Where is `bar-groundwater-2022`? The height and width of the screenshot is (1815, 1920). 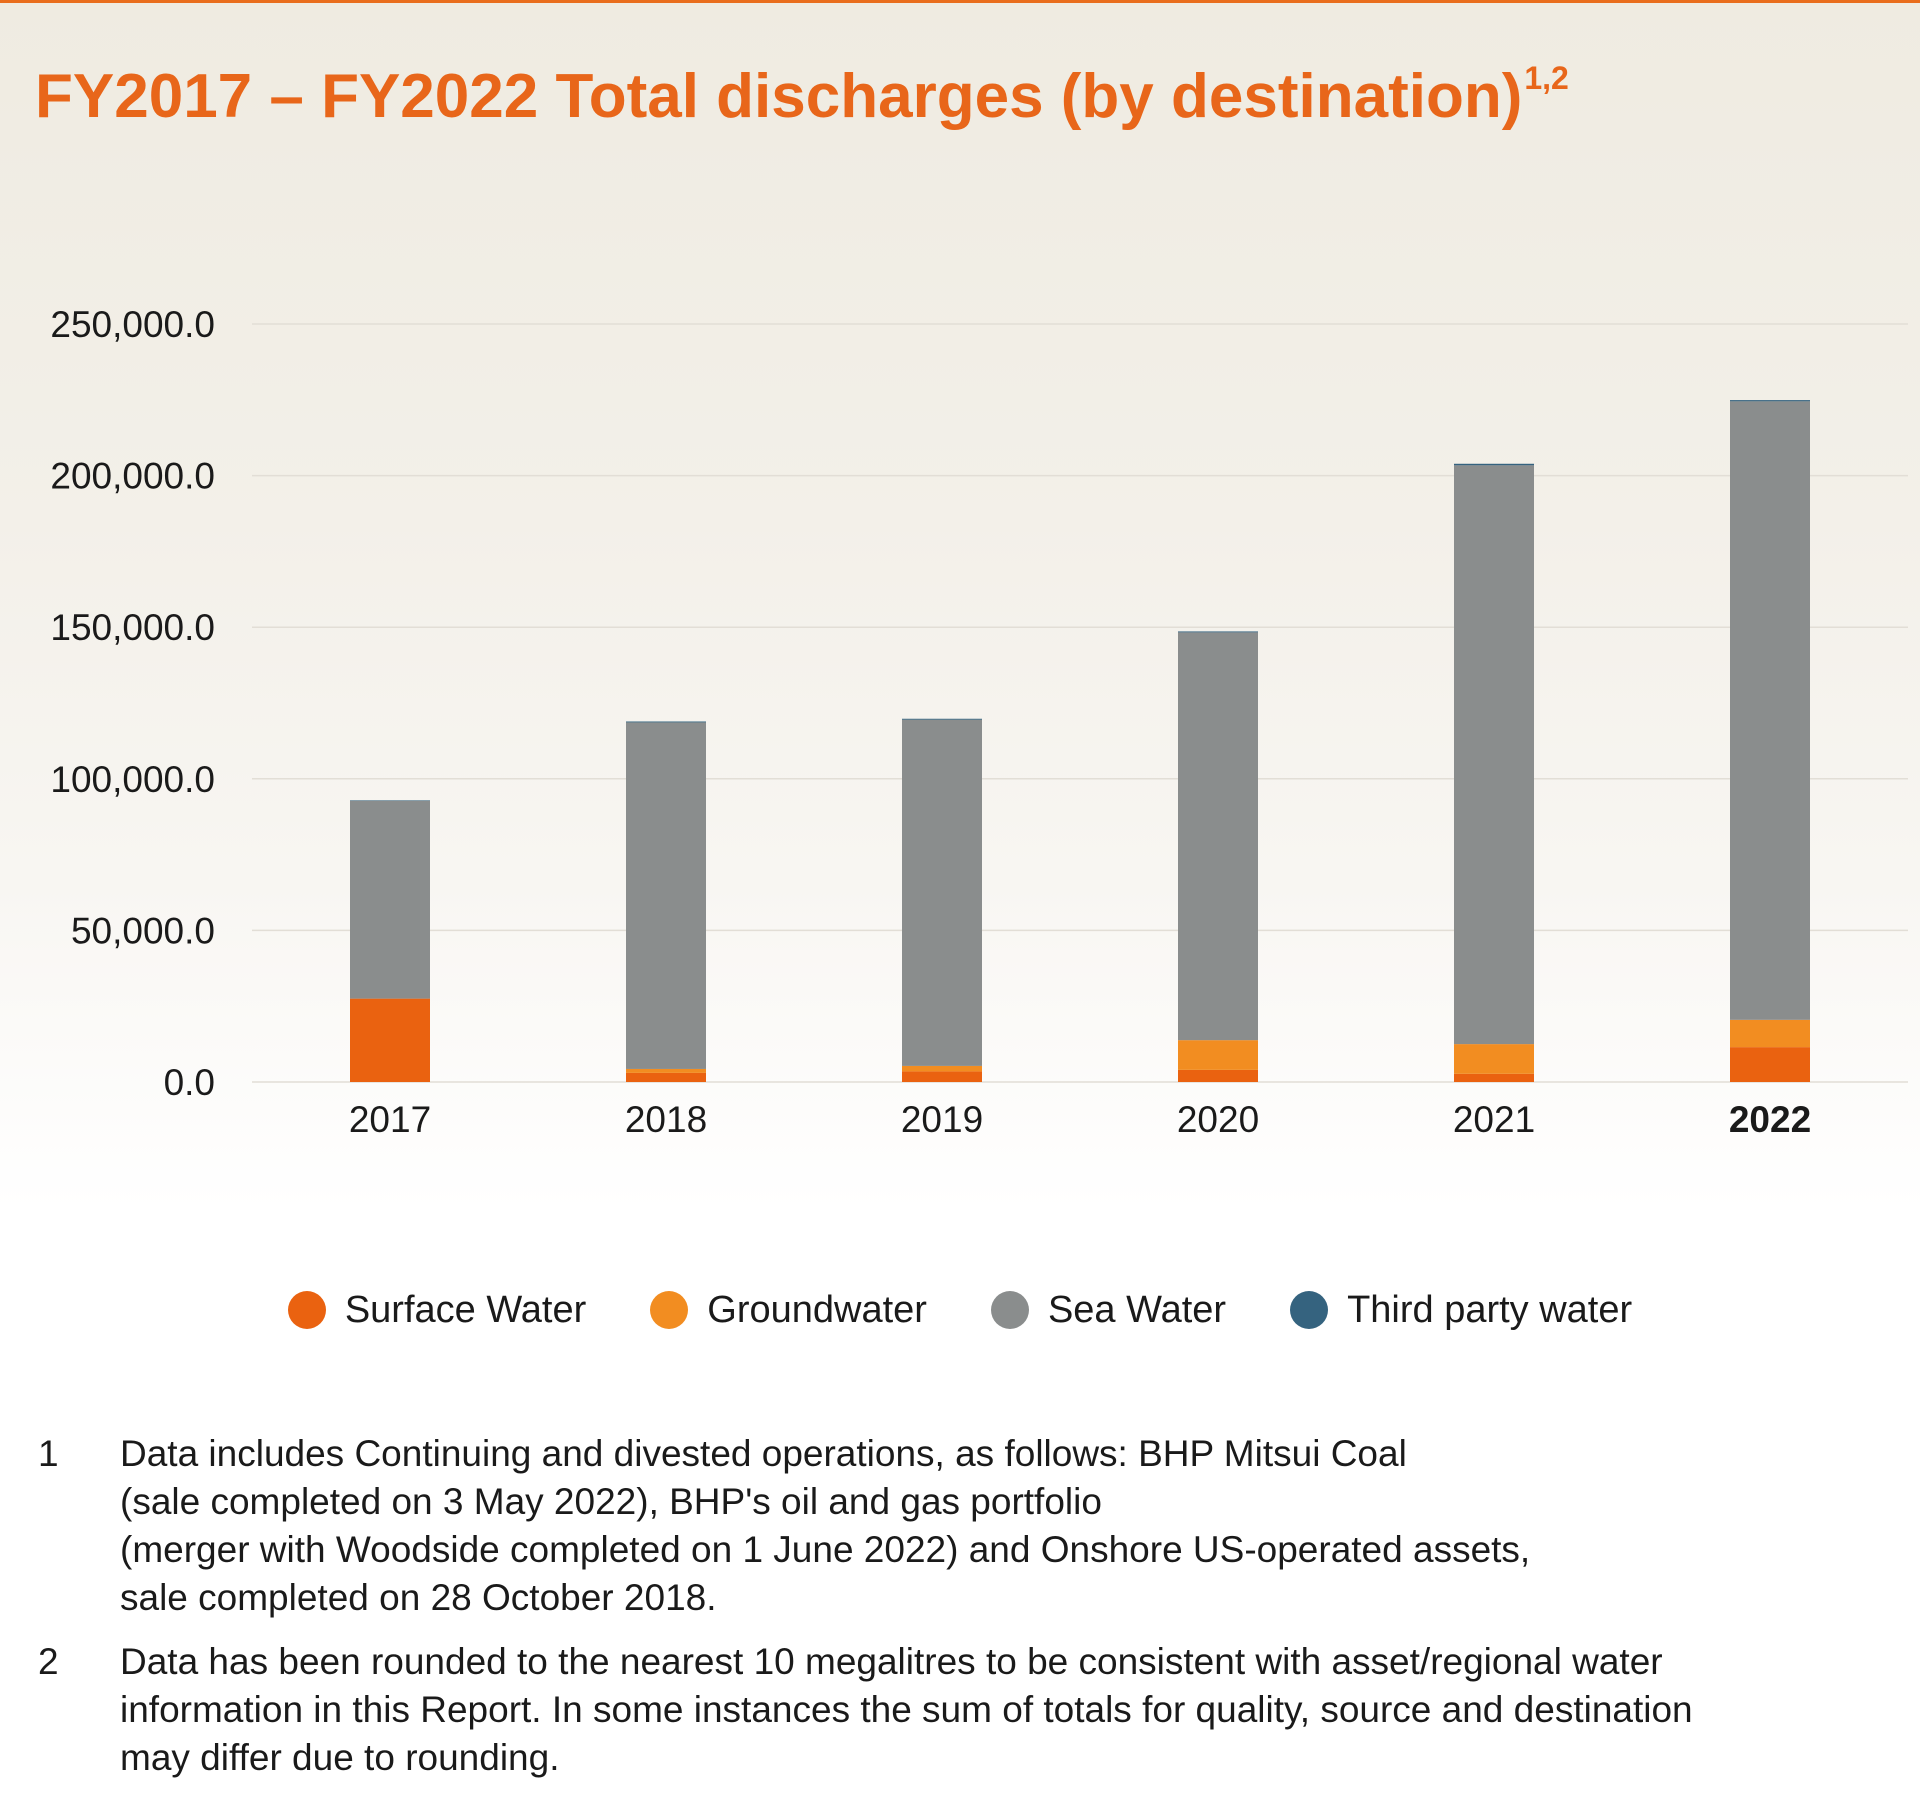
bar-groundwater-2022 is located at coordinates (1770, 1033).